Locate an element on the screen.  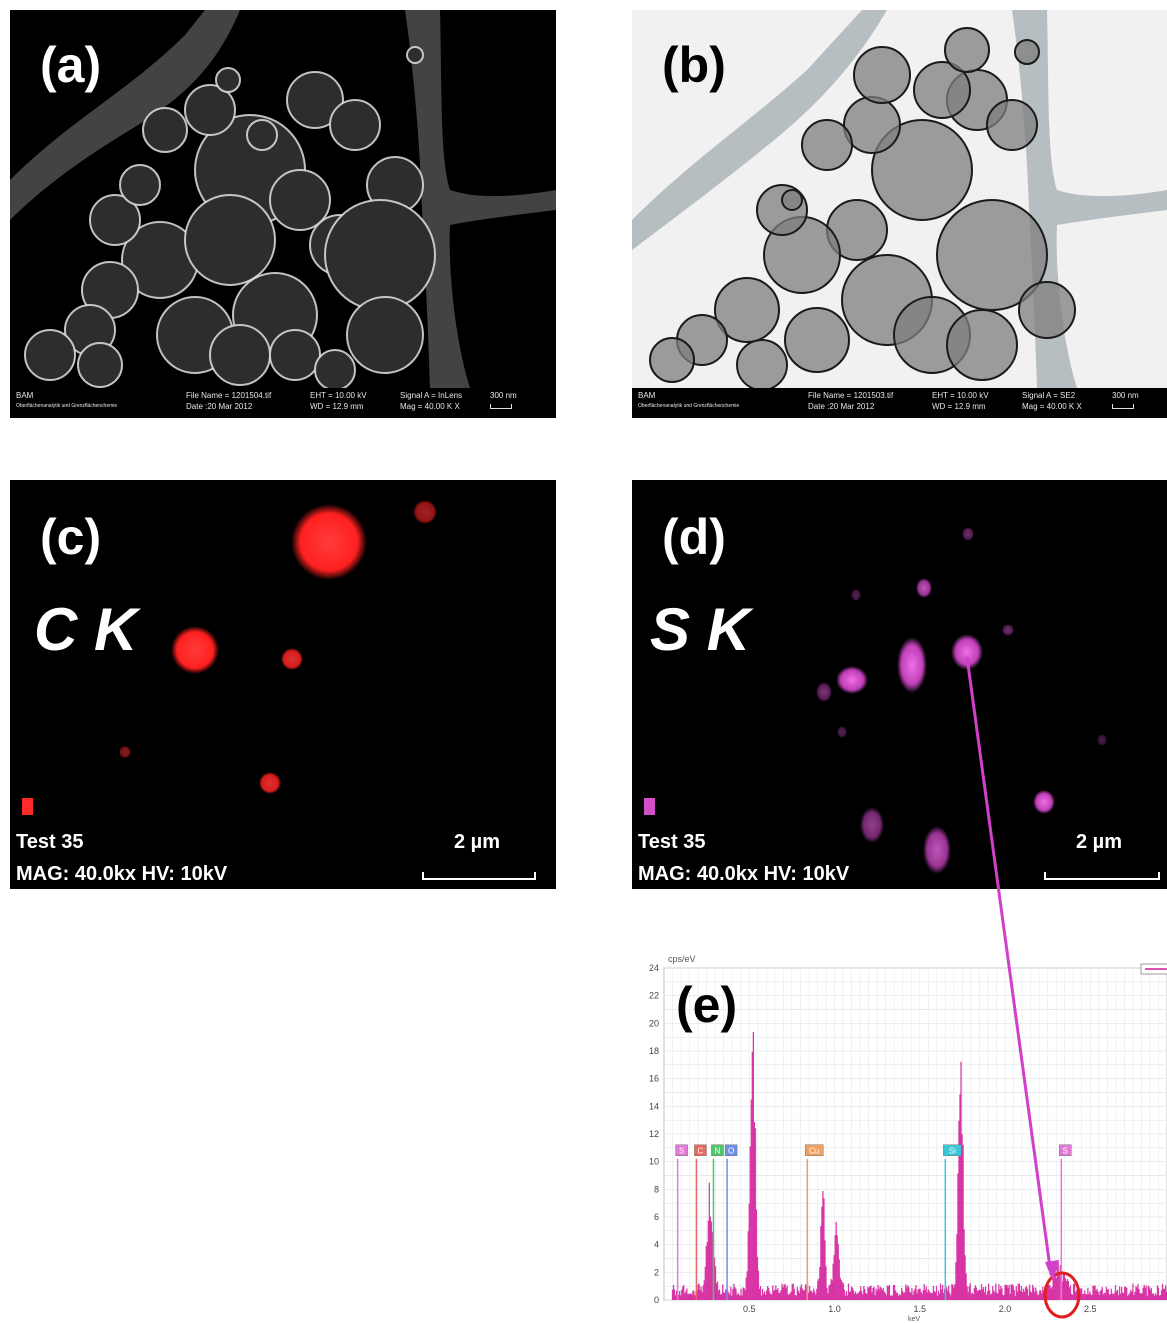
y-unit-label: cps/eV is located at coordinates (682, 959).